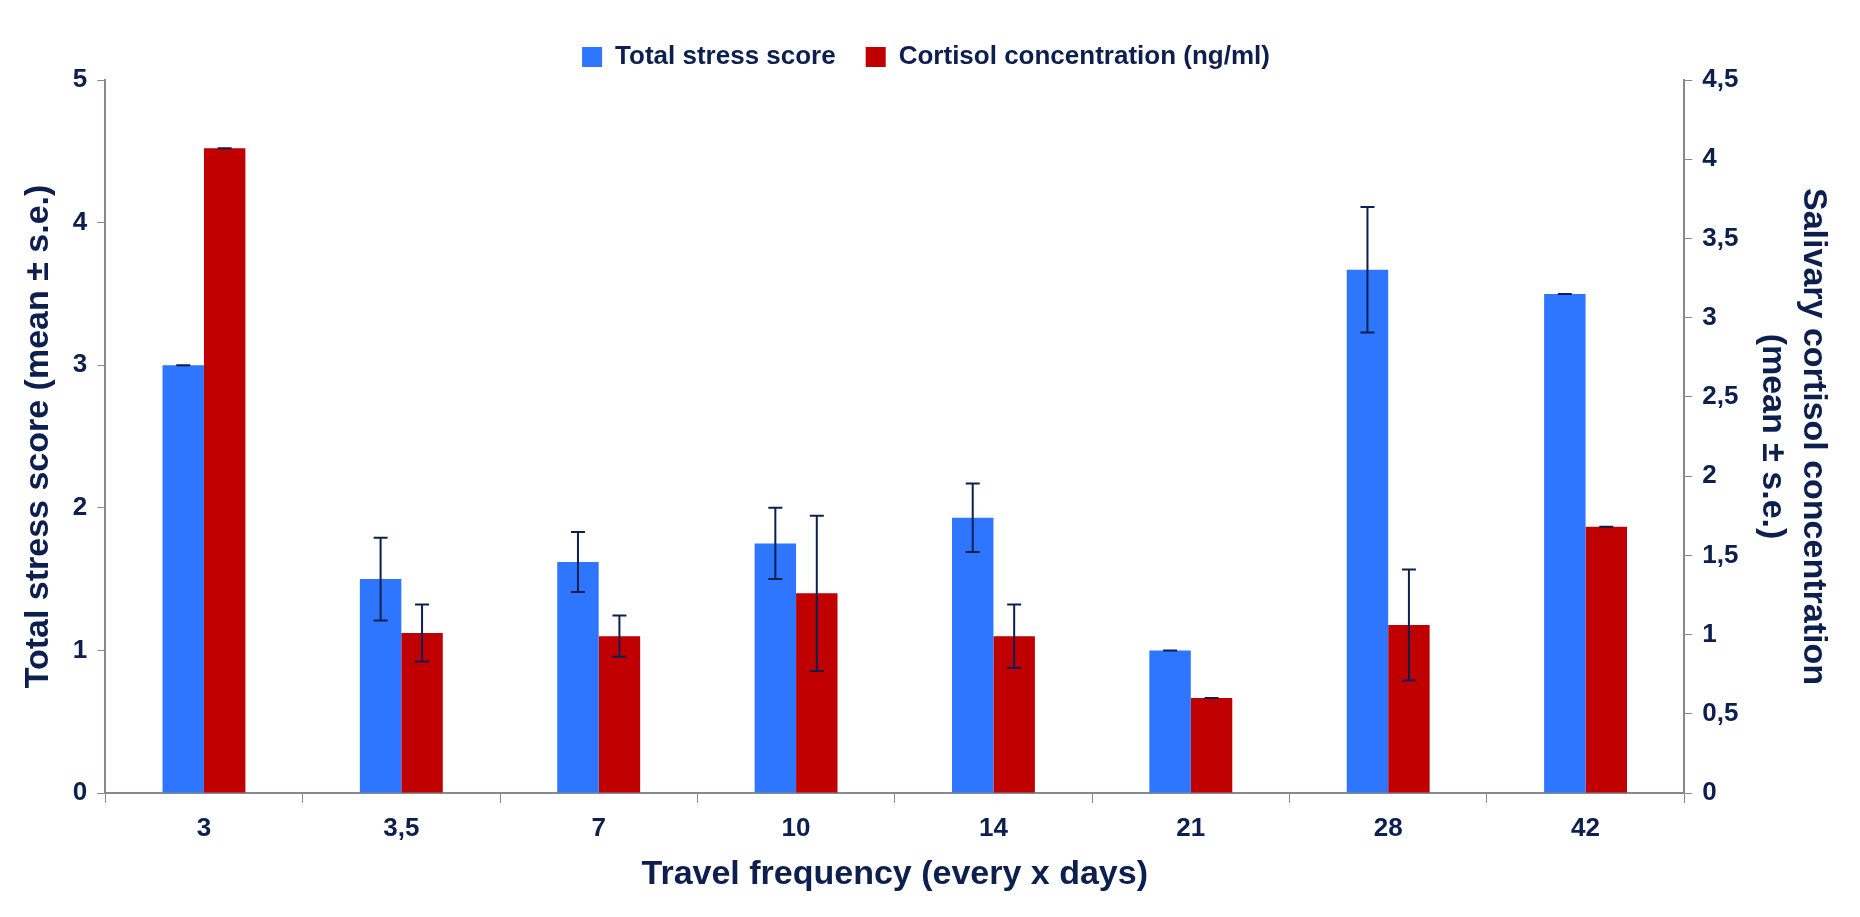 The width and height of the screenshot is (1860, 917). What do you see at coordinates (1191, 826) in the screenshot?
I see `x-tick-label: 21` at bounding box center [1191, 826].